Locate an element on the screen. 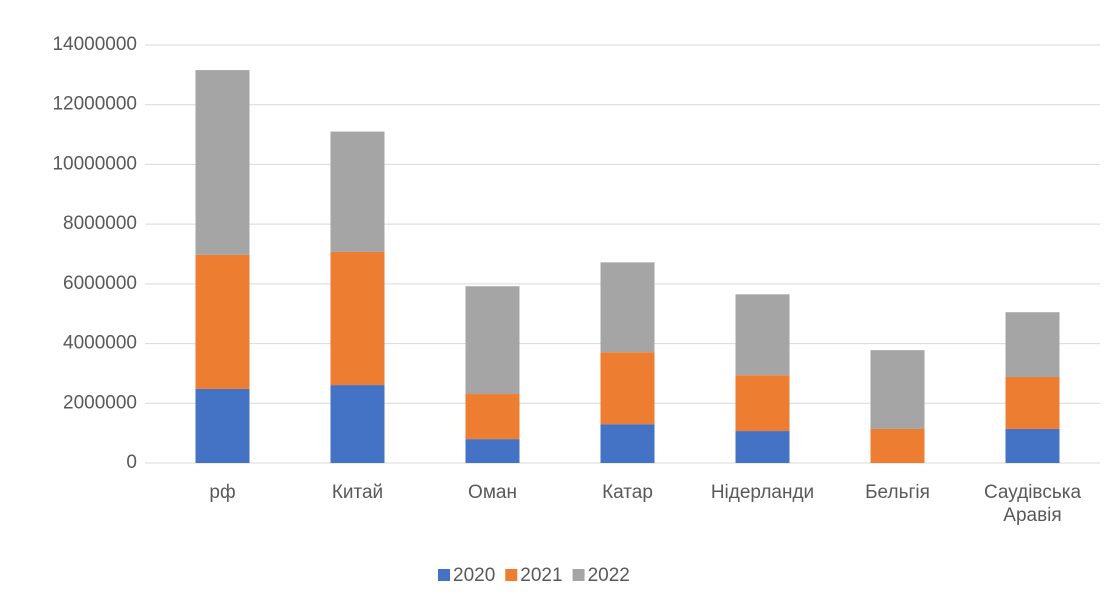  y-tick-label: 10000000 is located at coordinates (94, 163).